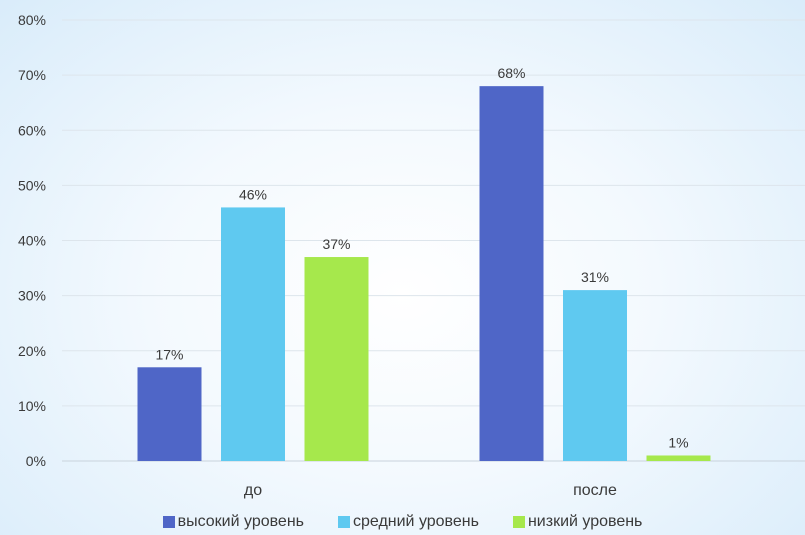 This screenshot has width=805, height=535. What do you see at coordinates (32, 185) in the screenshot?
I see `y-tick-label: 50%` at bounding box center [32, 185].